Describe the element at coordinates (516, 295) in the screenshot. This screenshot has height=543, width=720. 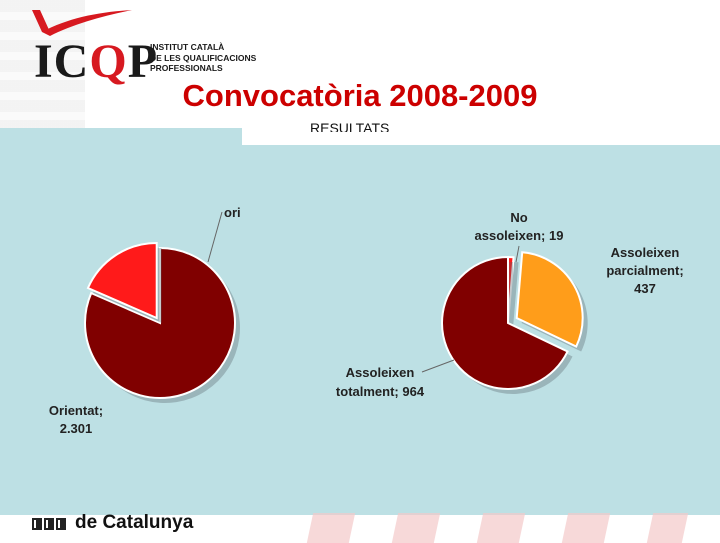
I see `pie-slice-shadow` at that location.